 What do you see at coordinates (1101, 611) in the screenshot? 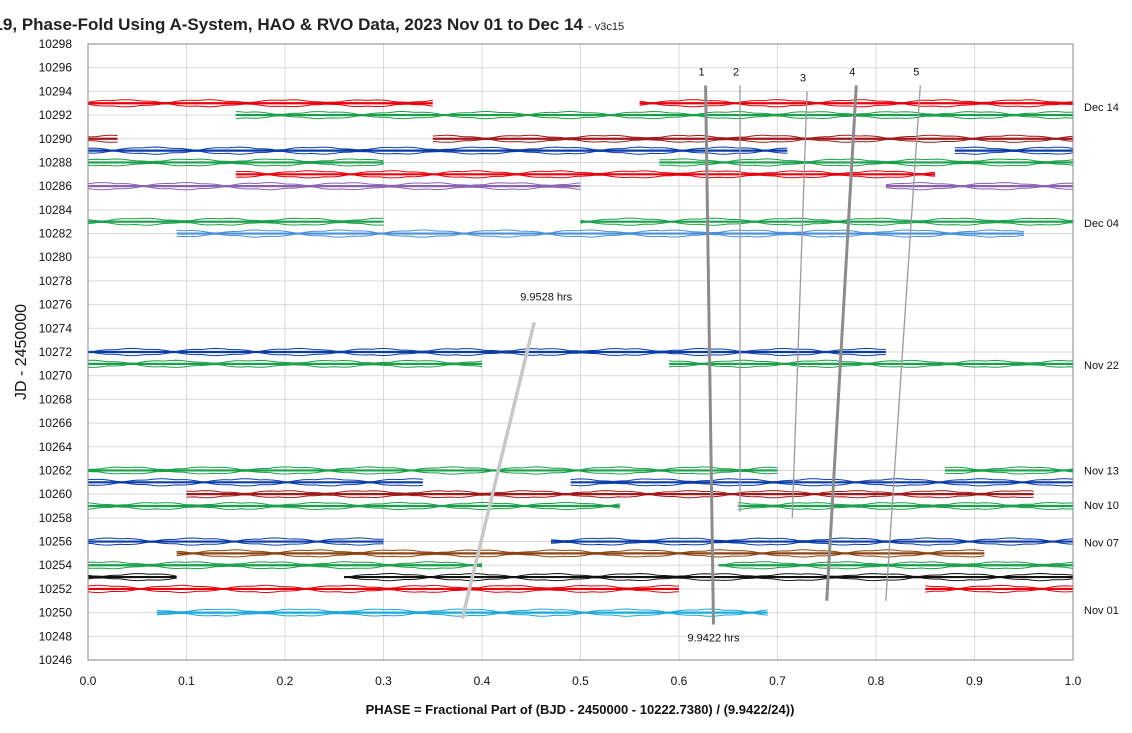
I see `date-label: Nov 01` at bounding box center [1101, 611].